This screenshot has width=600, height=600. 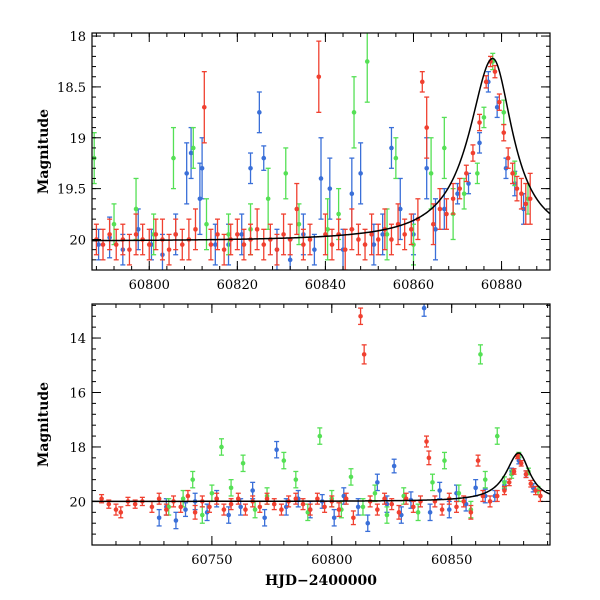 I want to click on x-tick-label: 60880, so click(x=501, y=285).